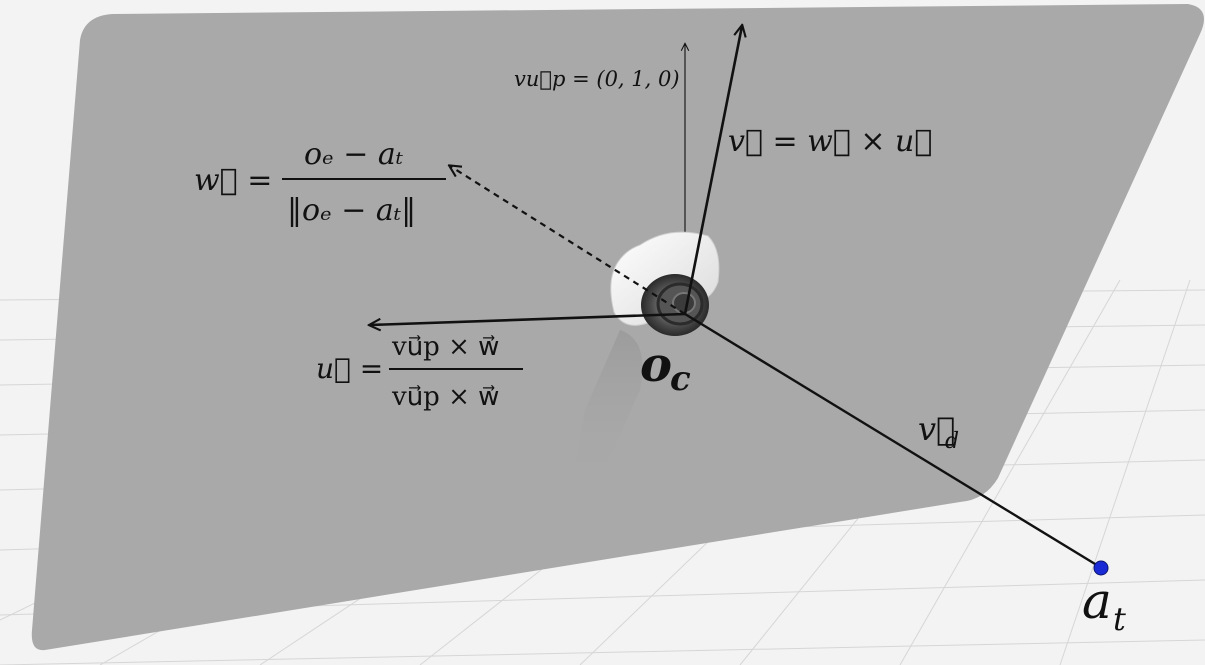  Describe the element at coordinates (830, 141) in the screenshot. I see `v-equation-label: v⃗ = w⃗ × u⃗` at that location.